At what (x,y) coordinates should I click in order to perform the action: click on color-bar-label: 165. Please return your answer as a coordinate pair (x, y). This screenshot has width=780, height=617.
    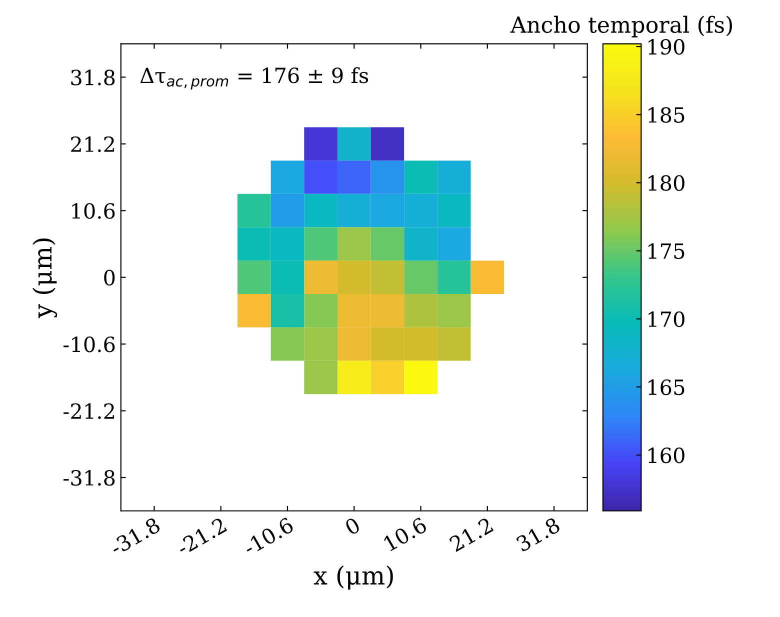
    Looking at the image, I should click on (666, 387).